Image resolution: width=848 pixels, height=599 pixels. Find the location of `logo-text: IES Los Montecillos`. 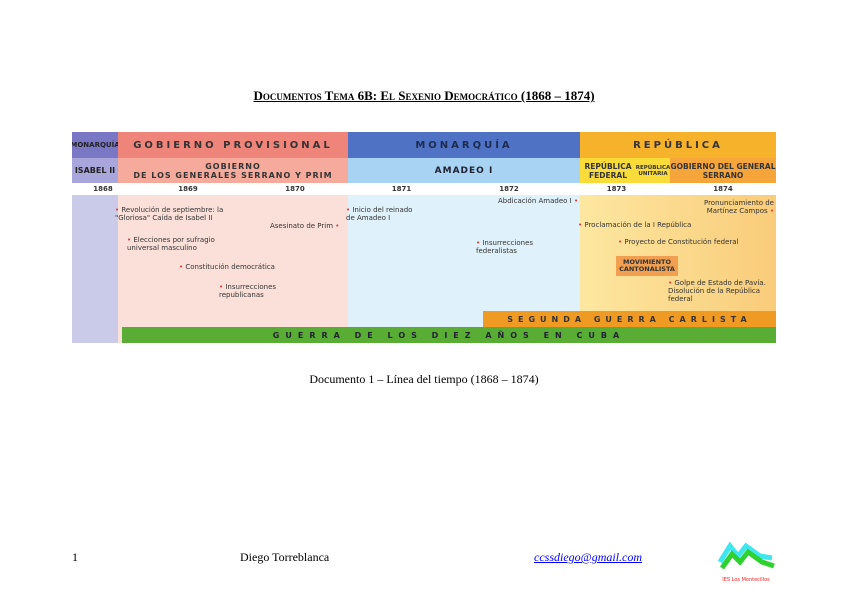

logo-text: IES Los Montecillos is located at coordinates (746, 580).